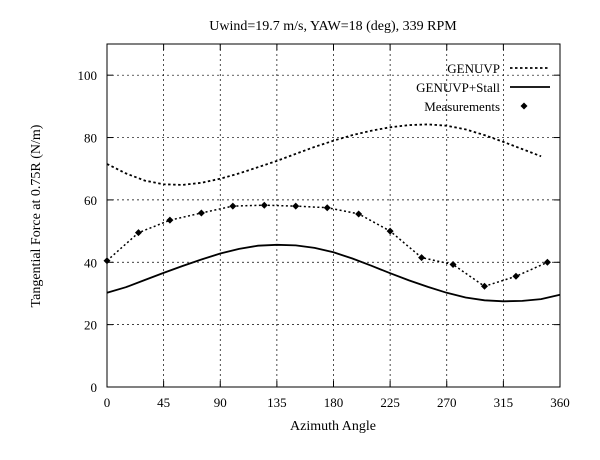 This screenshot has height=460, width=600. What do you see at coordinates (163, 402) in the screenshot?
I see `x-tick-label: 45` at bounding box center [163, 402].